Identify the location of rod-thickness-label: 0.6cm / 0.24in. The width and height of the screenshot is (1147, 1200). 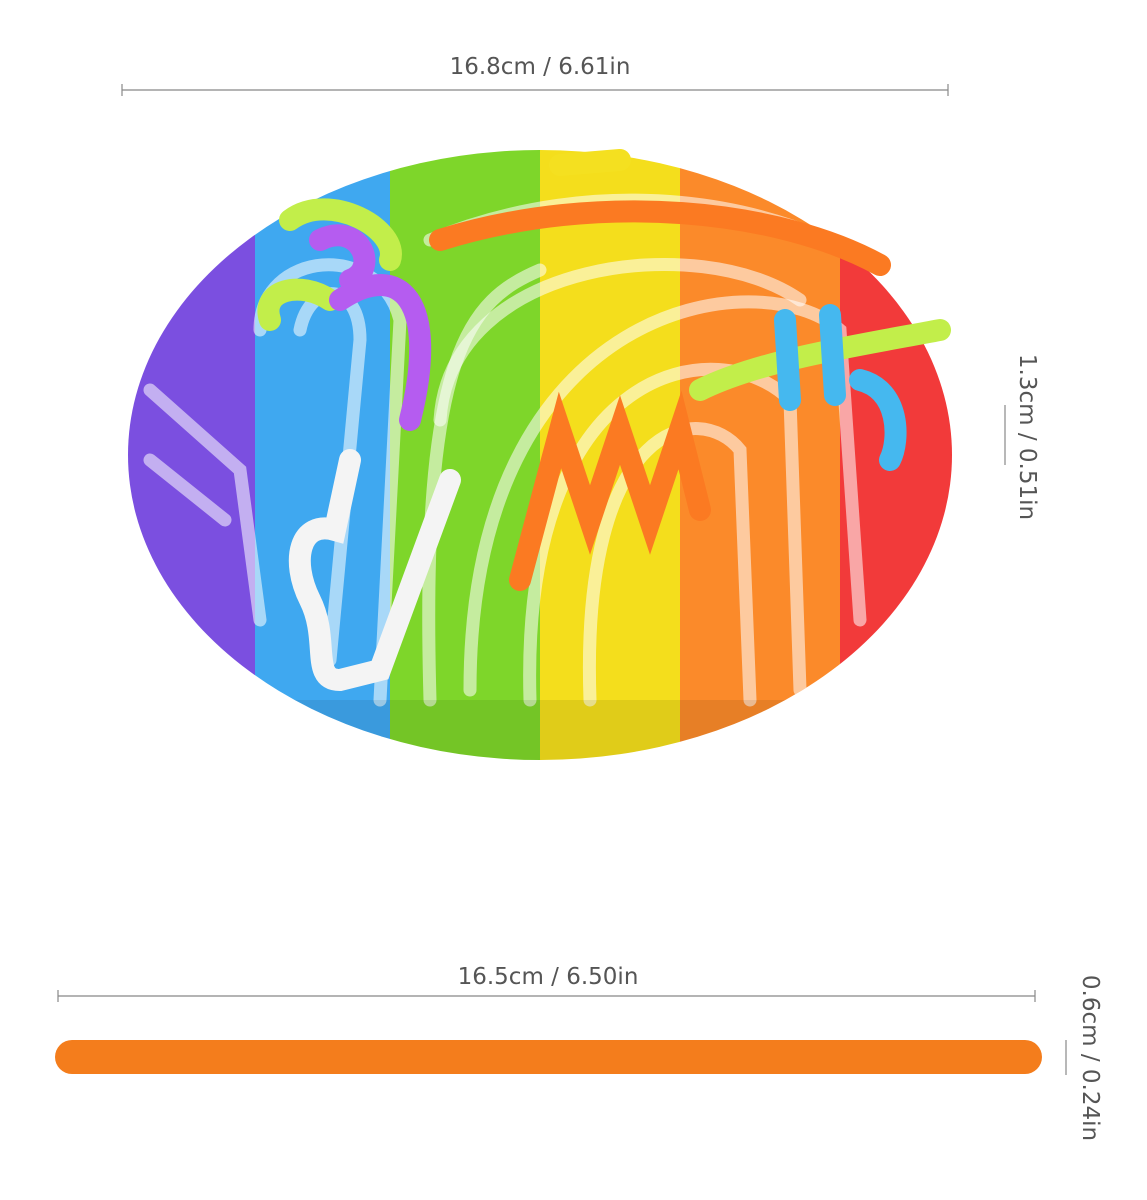
(1090, 1058).